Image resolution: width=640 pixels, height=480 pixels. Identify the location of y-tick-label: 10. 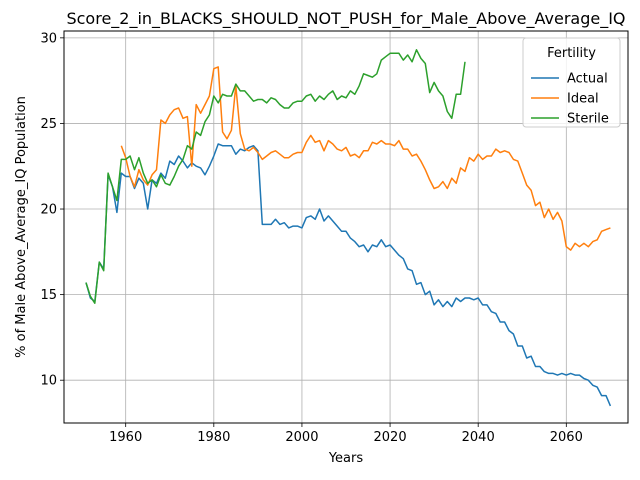
(48, 381).